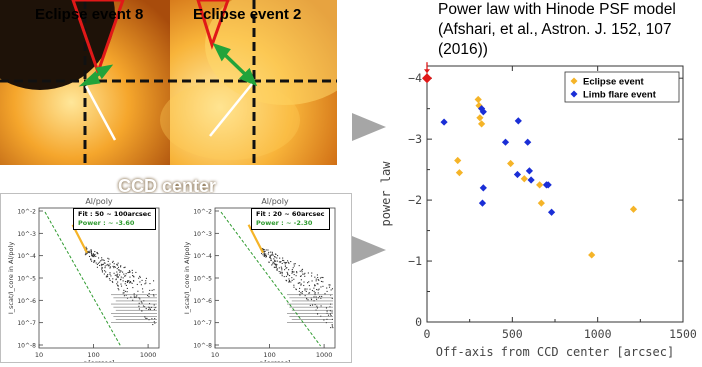  What do you see at coordinates (202, 212) in the screenshot?
I see `mini-y-tick-label: 10^-2` at bounding box center [202, 212].